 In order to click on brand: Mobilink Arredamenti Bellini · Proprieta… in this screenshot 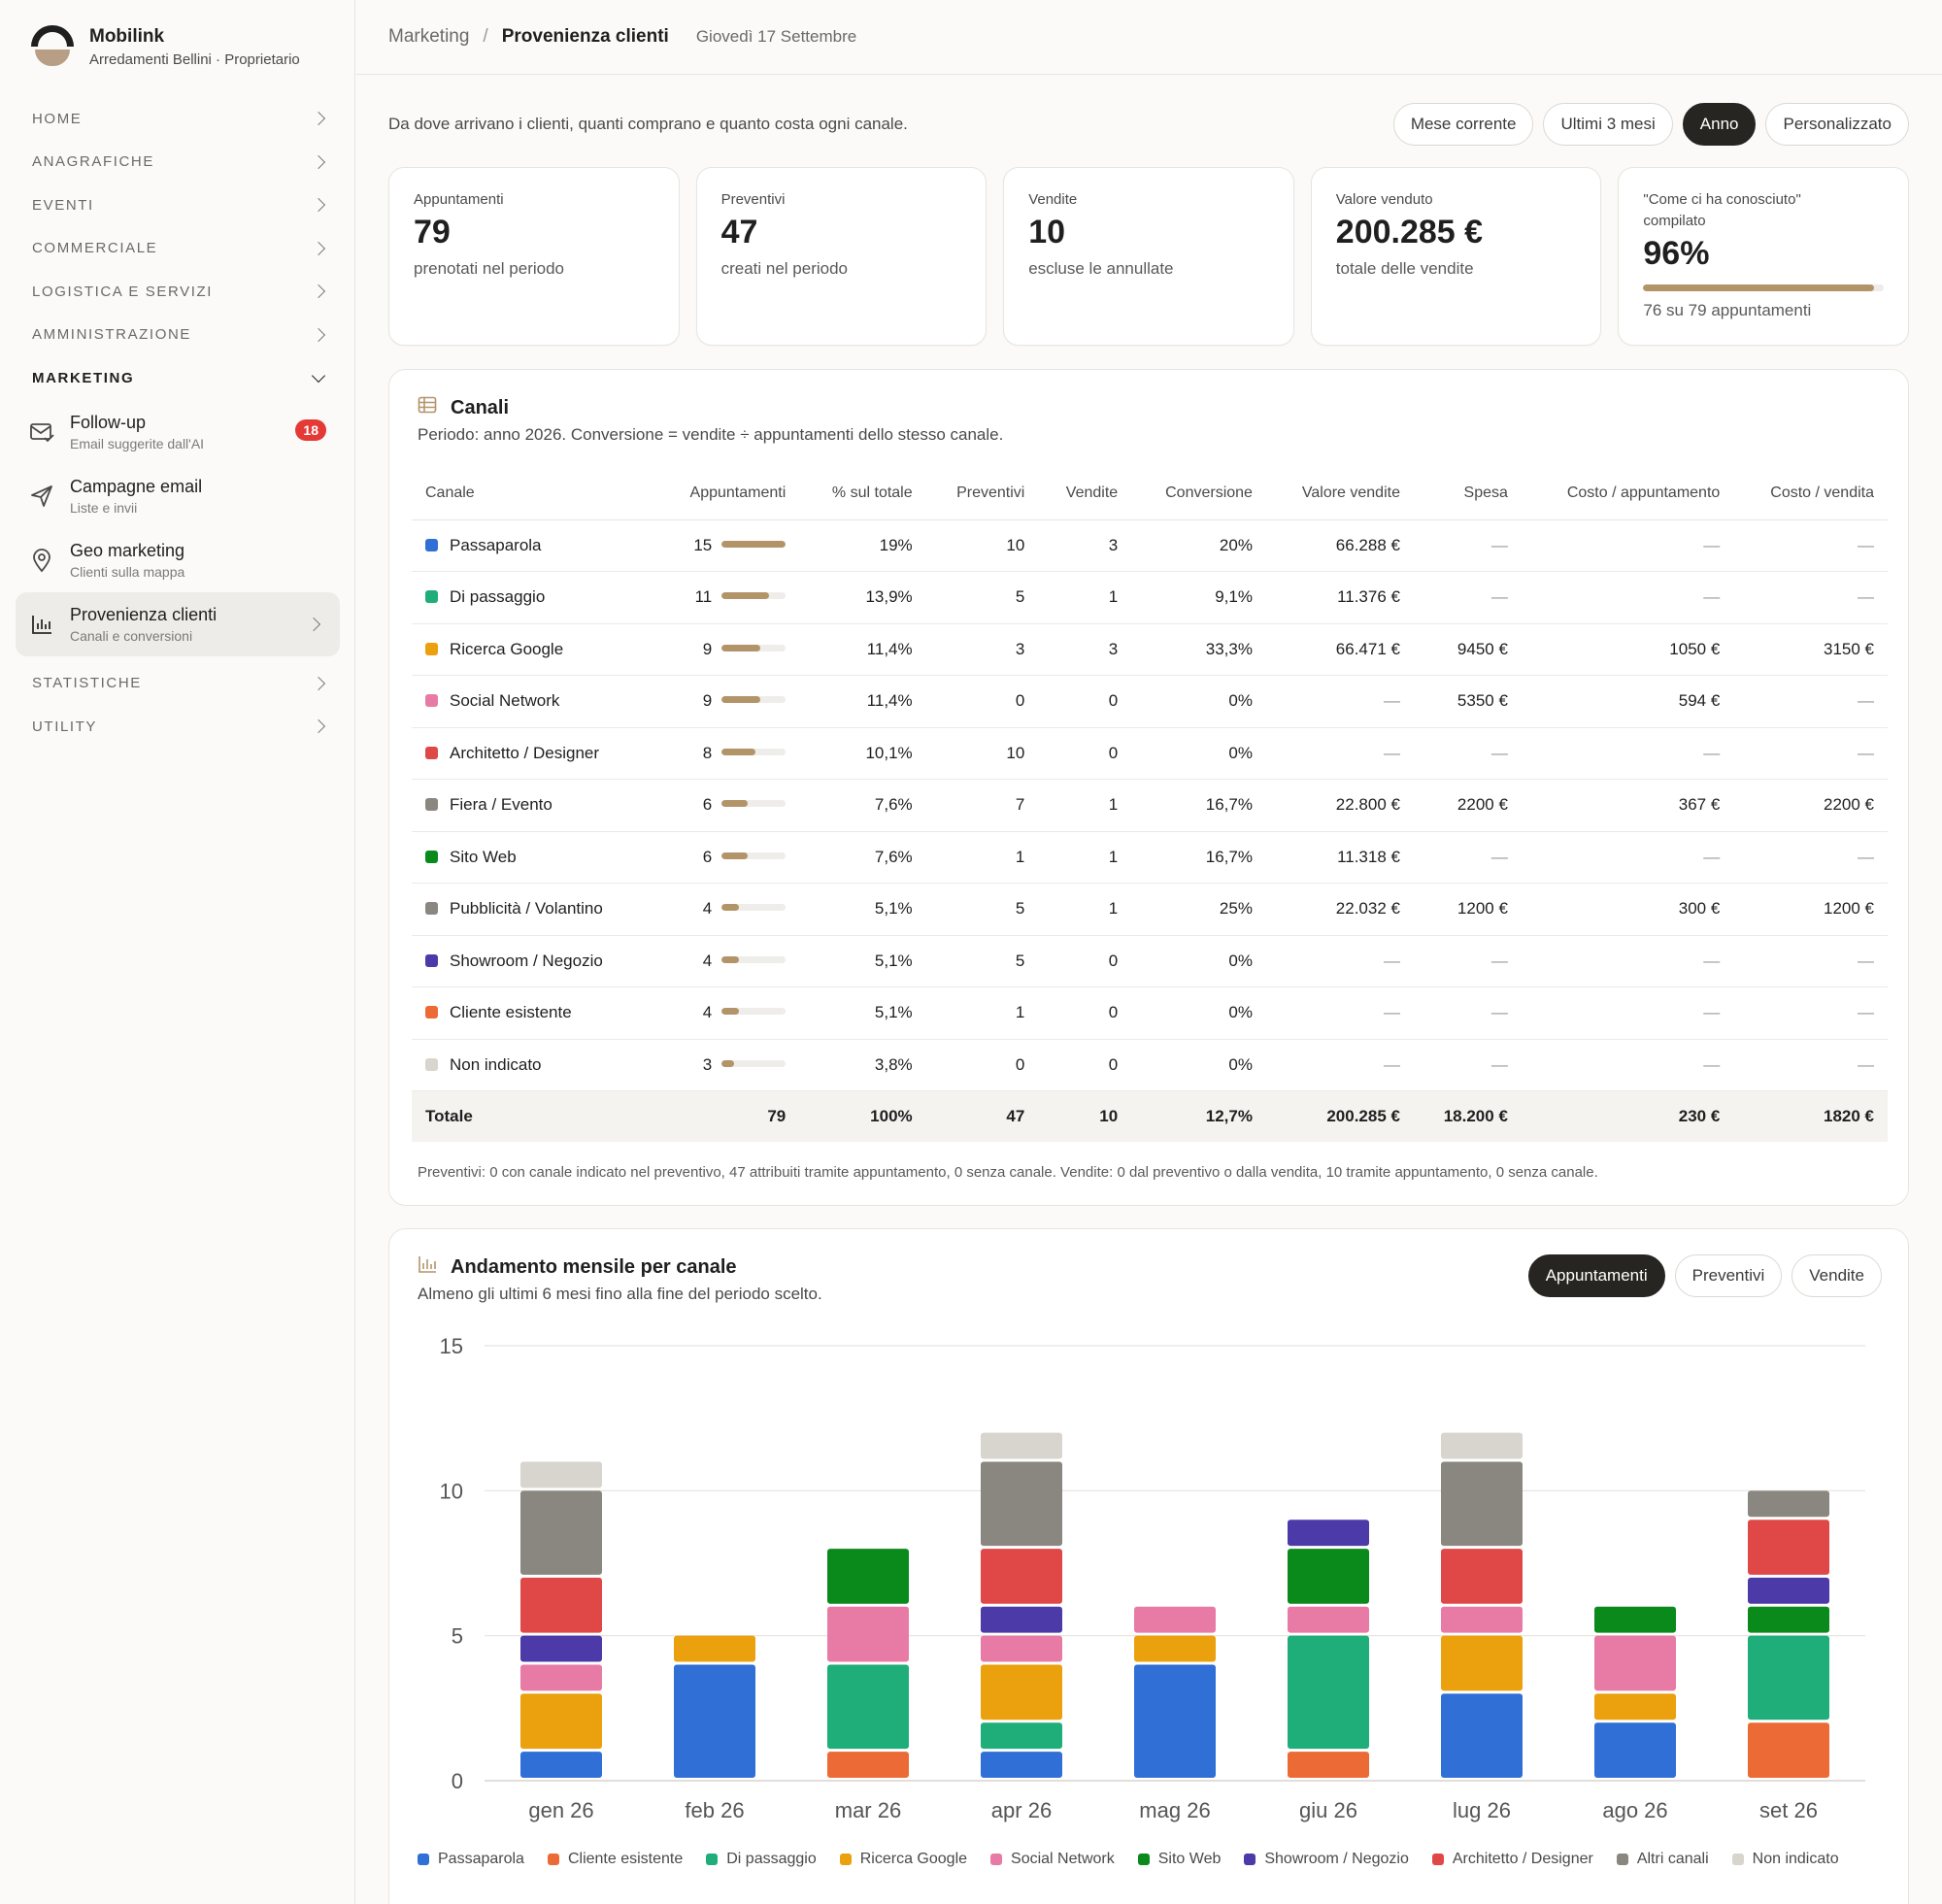, I will do `click(165, 46)`.